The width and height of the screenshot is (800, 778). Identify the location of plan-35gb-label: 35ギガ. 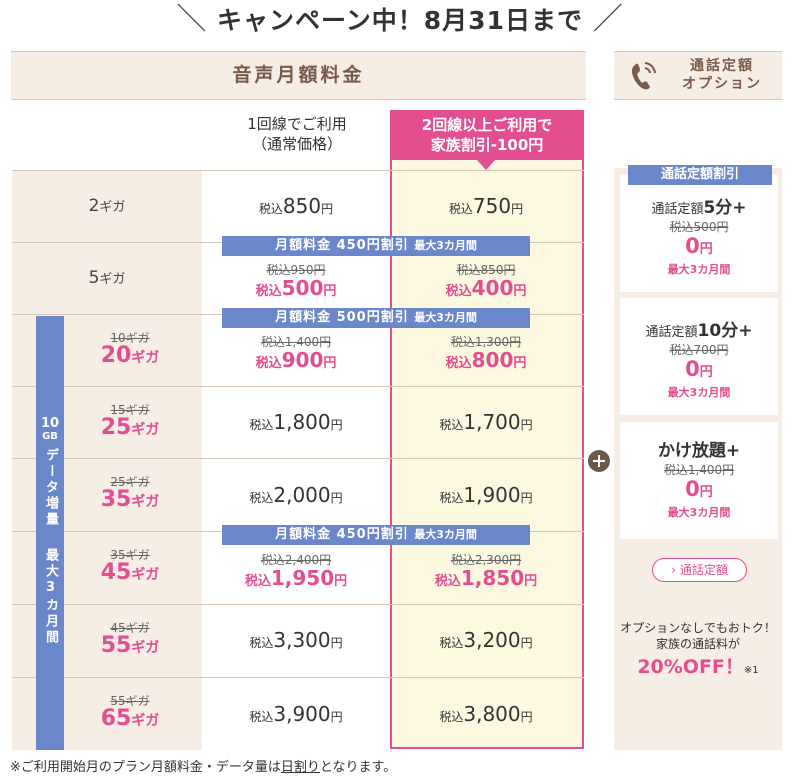
(130, 499).